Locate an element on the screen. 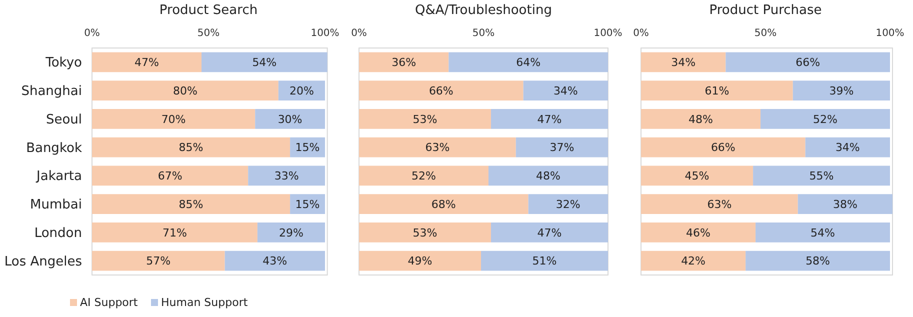 The image size is (913, 317). data-label: 33% is located at coordinates (286, 176).